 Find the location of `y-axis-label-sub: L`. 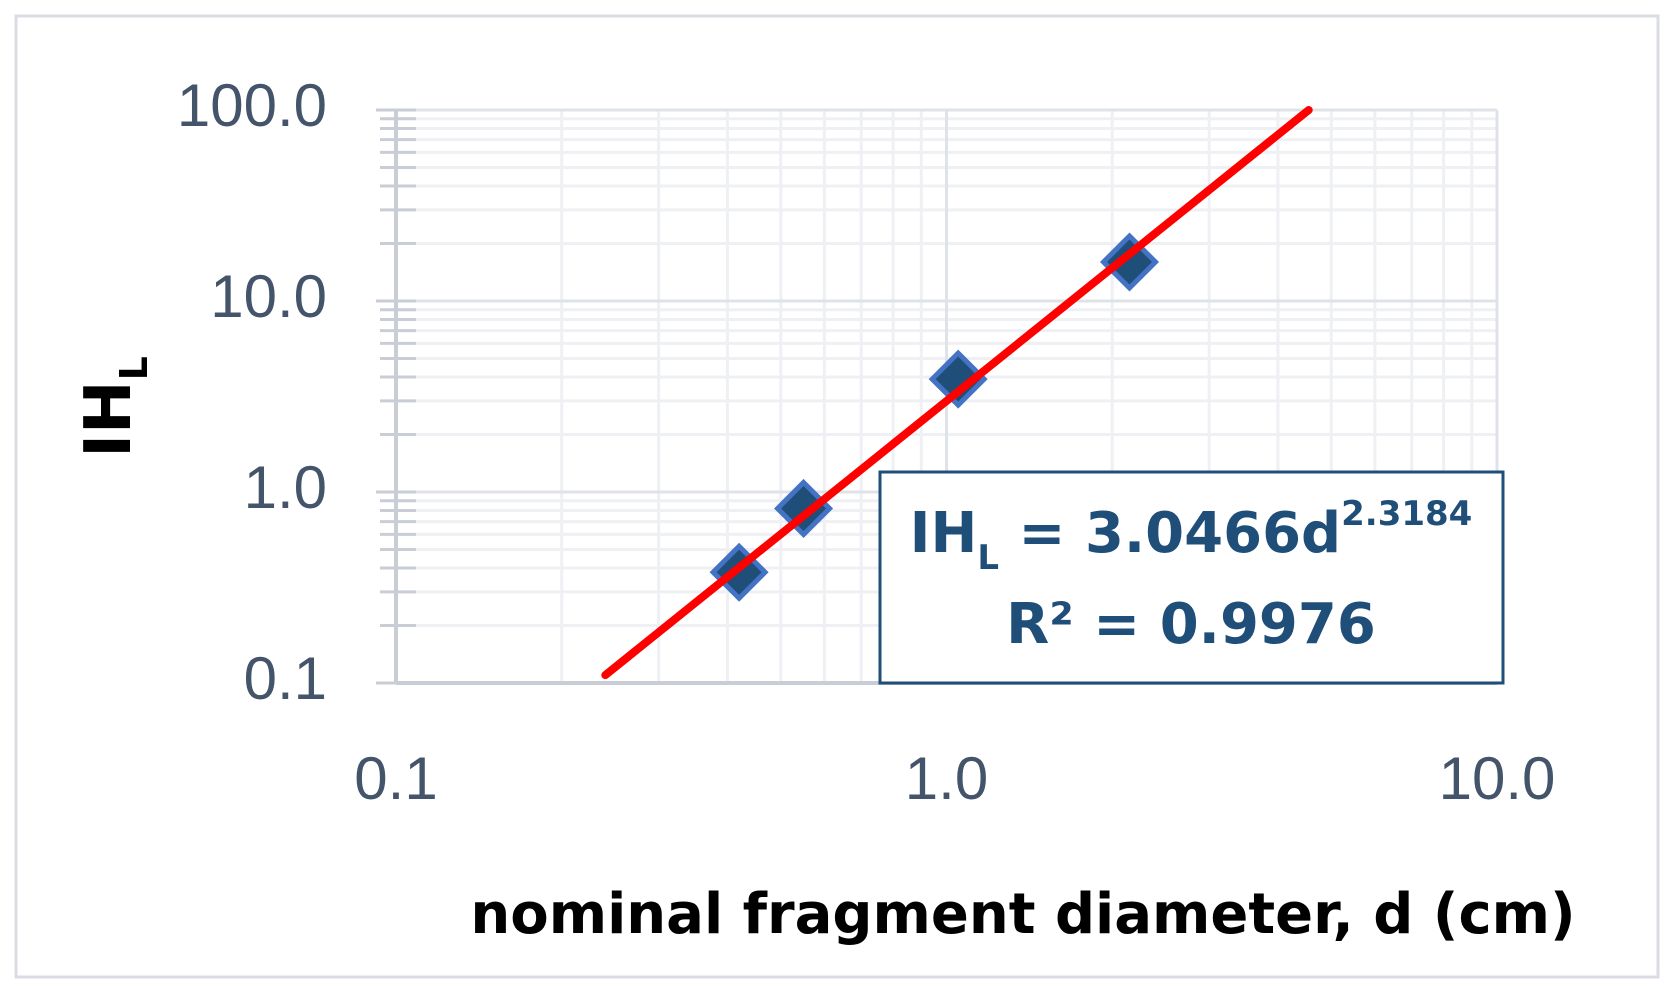

y-axis-label-sub: L is located at coordinates (134, 368).